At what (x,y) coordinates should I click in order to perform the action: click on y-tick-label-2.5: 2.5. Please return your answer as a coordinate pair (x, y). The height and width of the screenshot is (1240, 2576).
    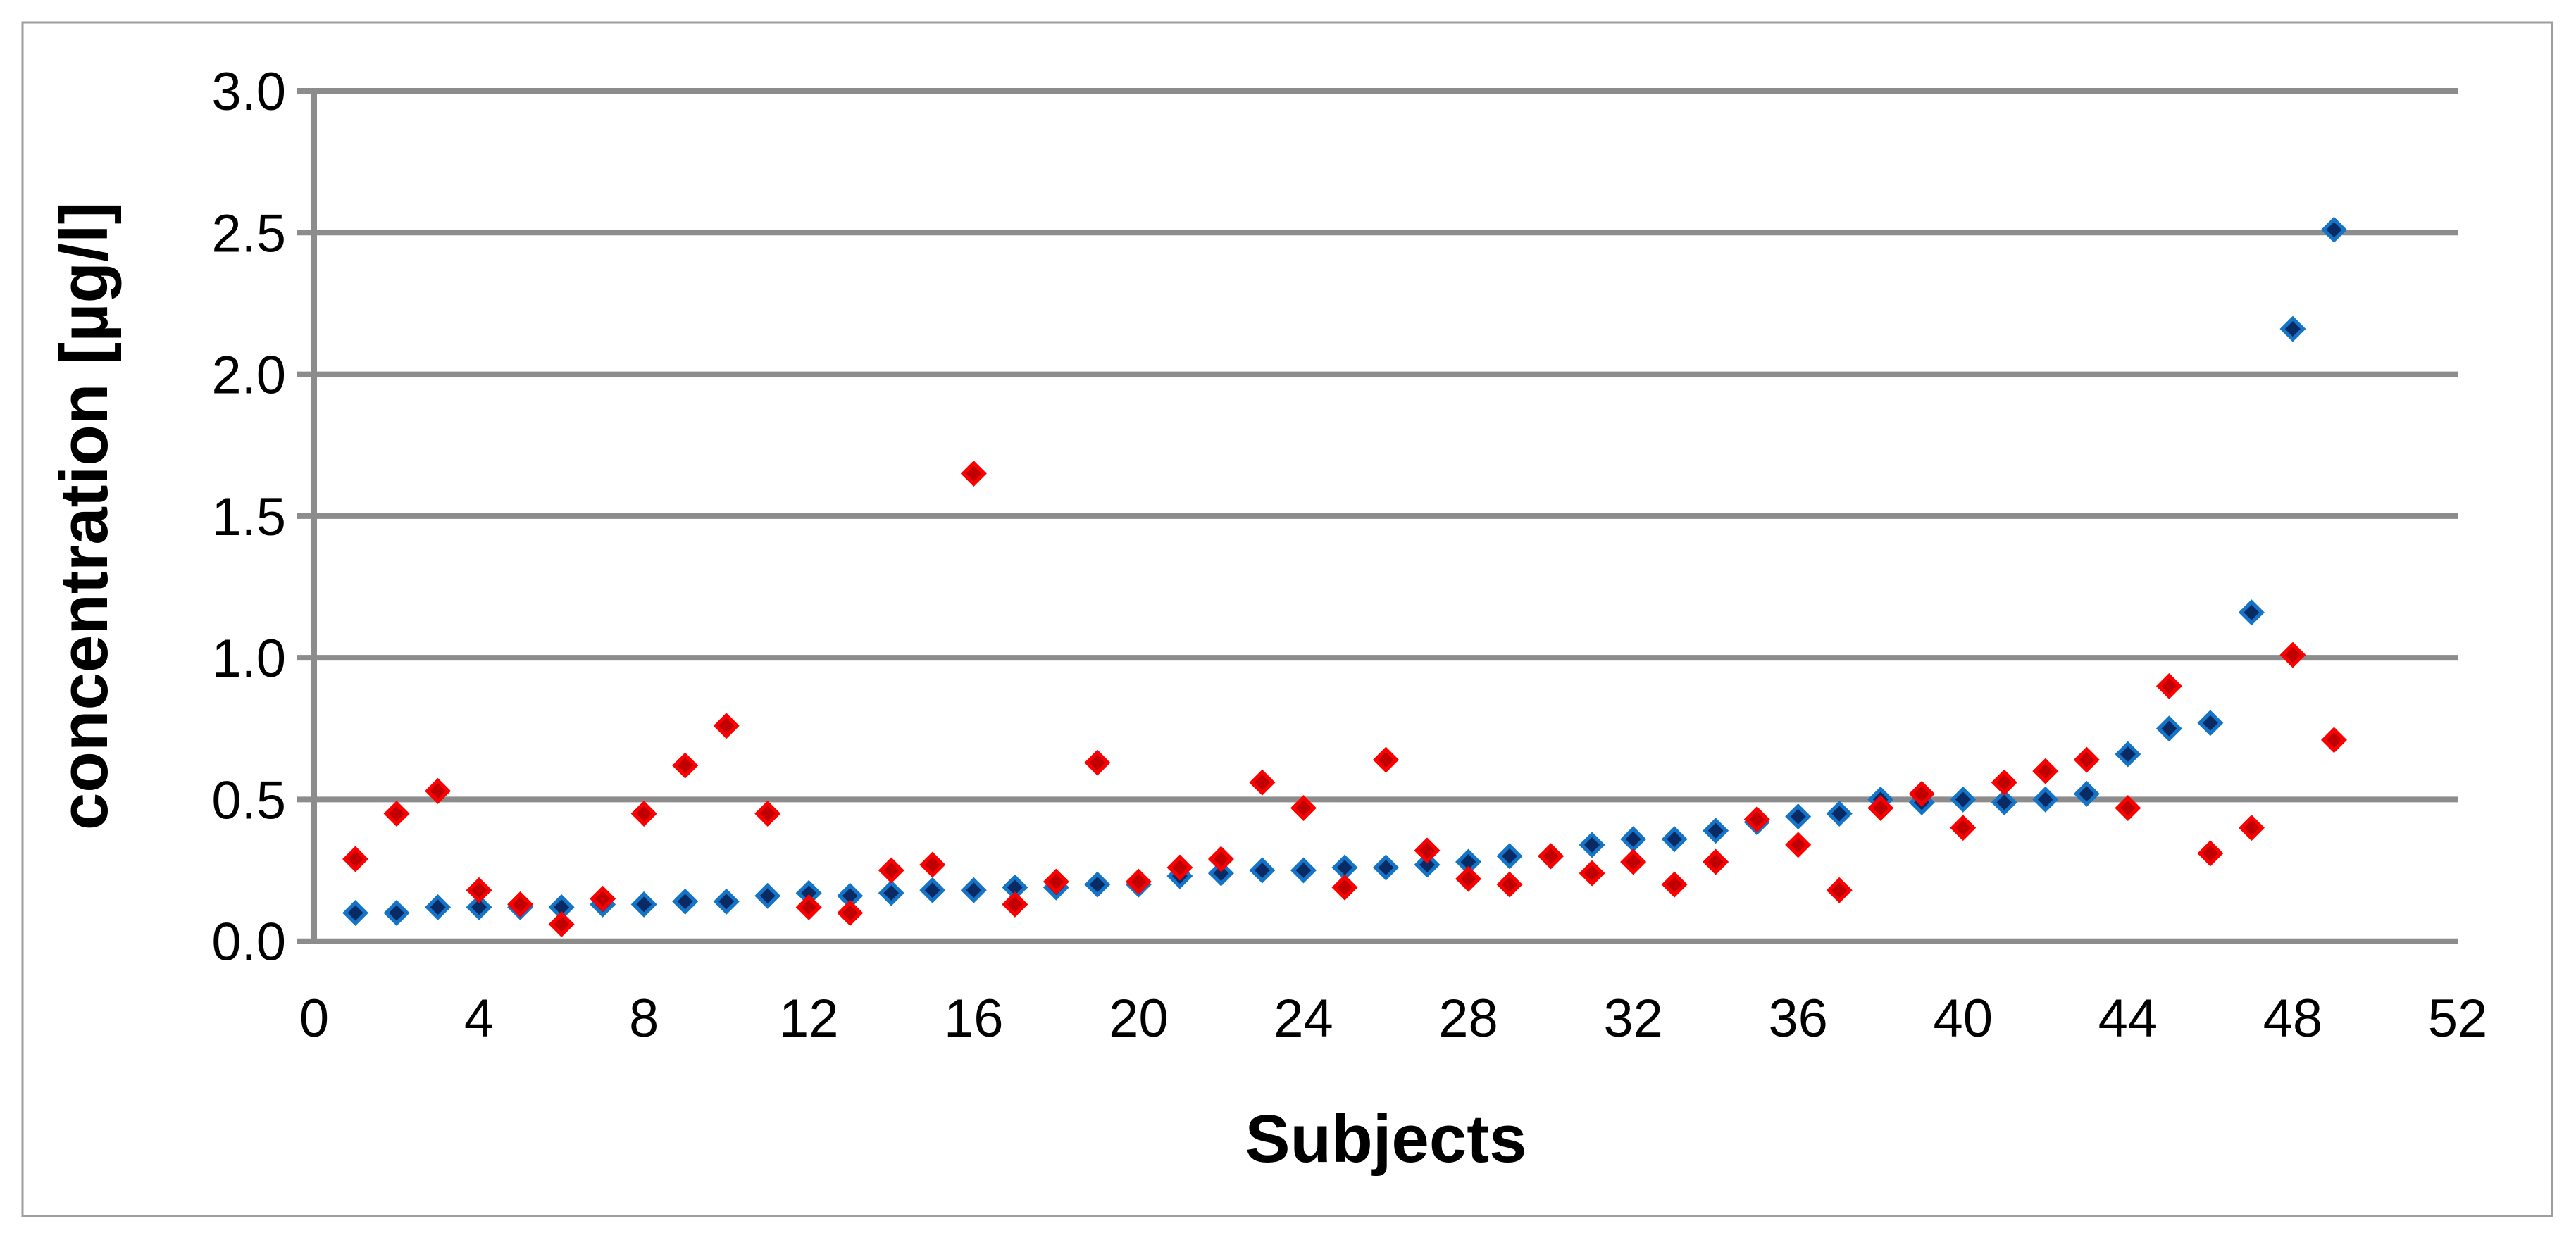
    Looking at the image, I should click on (248, 233).